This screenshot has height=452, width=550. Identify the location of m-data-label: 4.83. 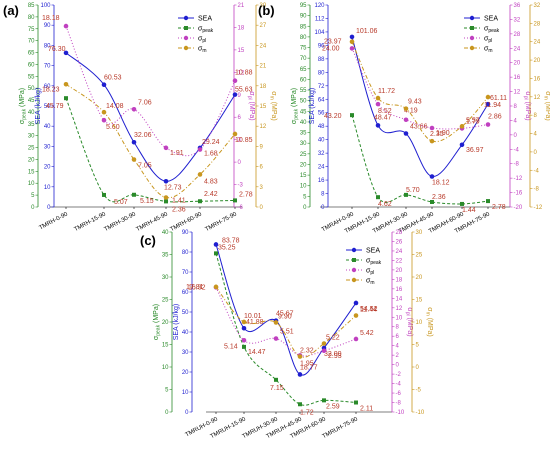
(211, 181).